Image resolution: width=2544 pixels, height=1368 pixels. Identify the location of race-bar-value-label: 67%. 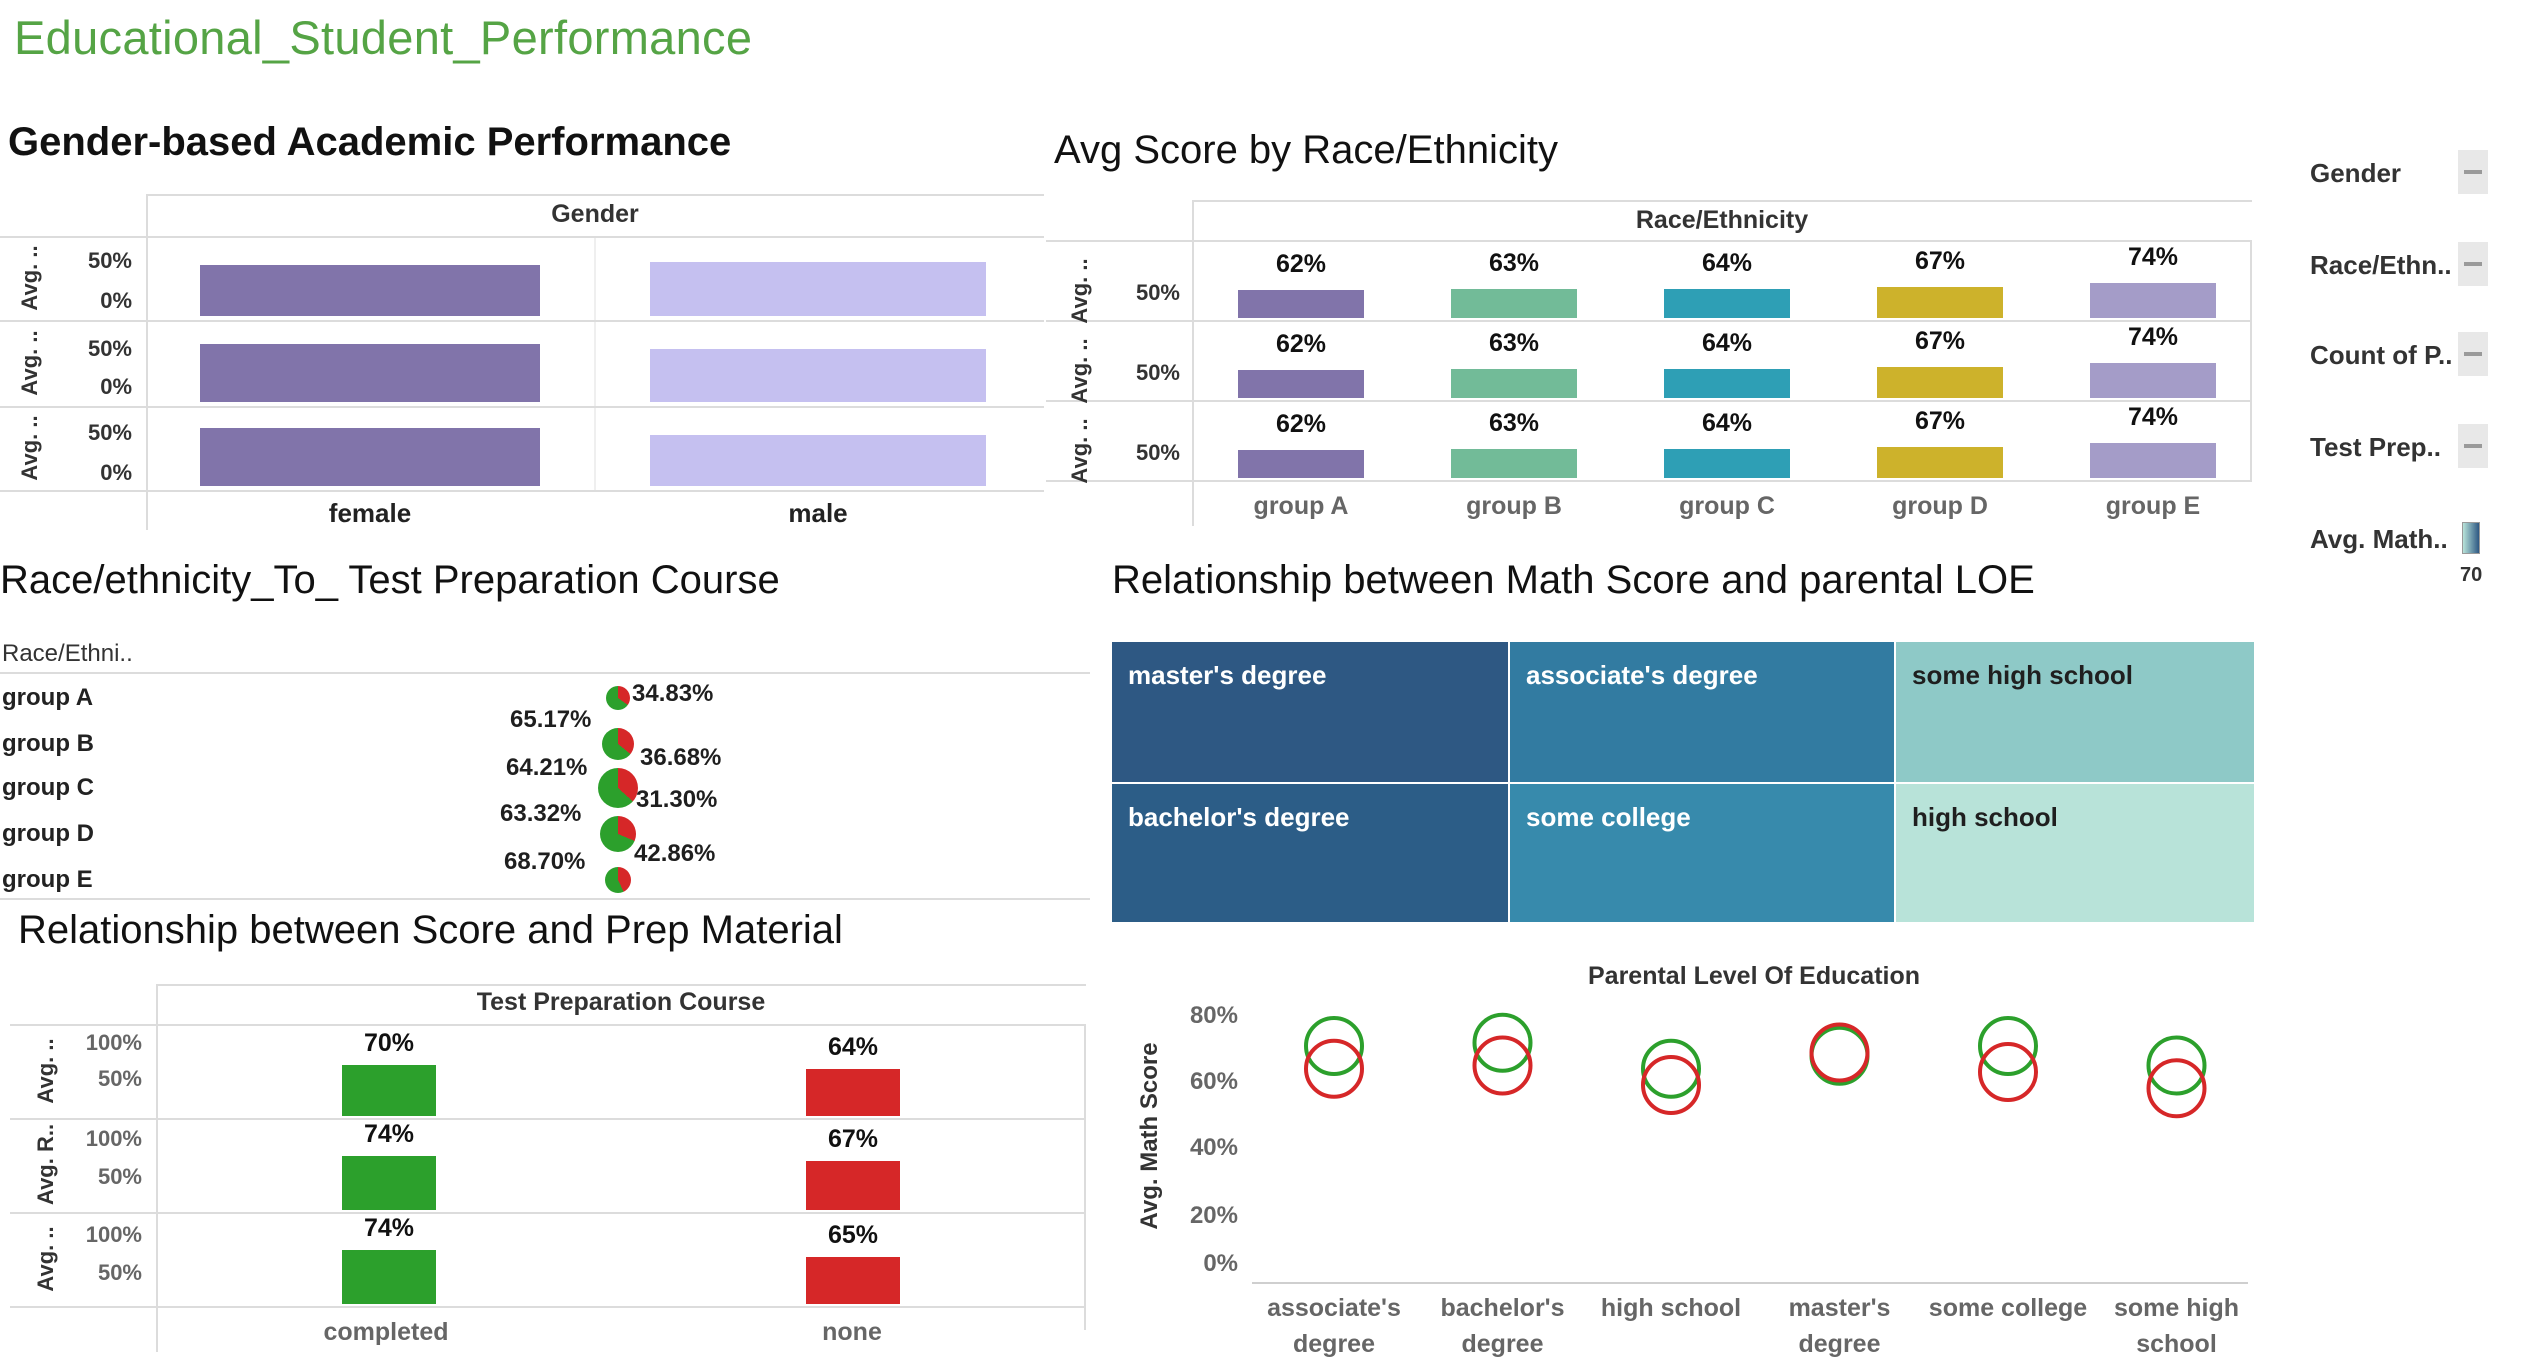
(1940, 341).